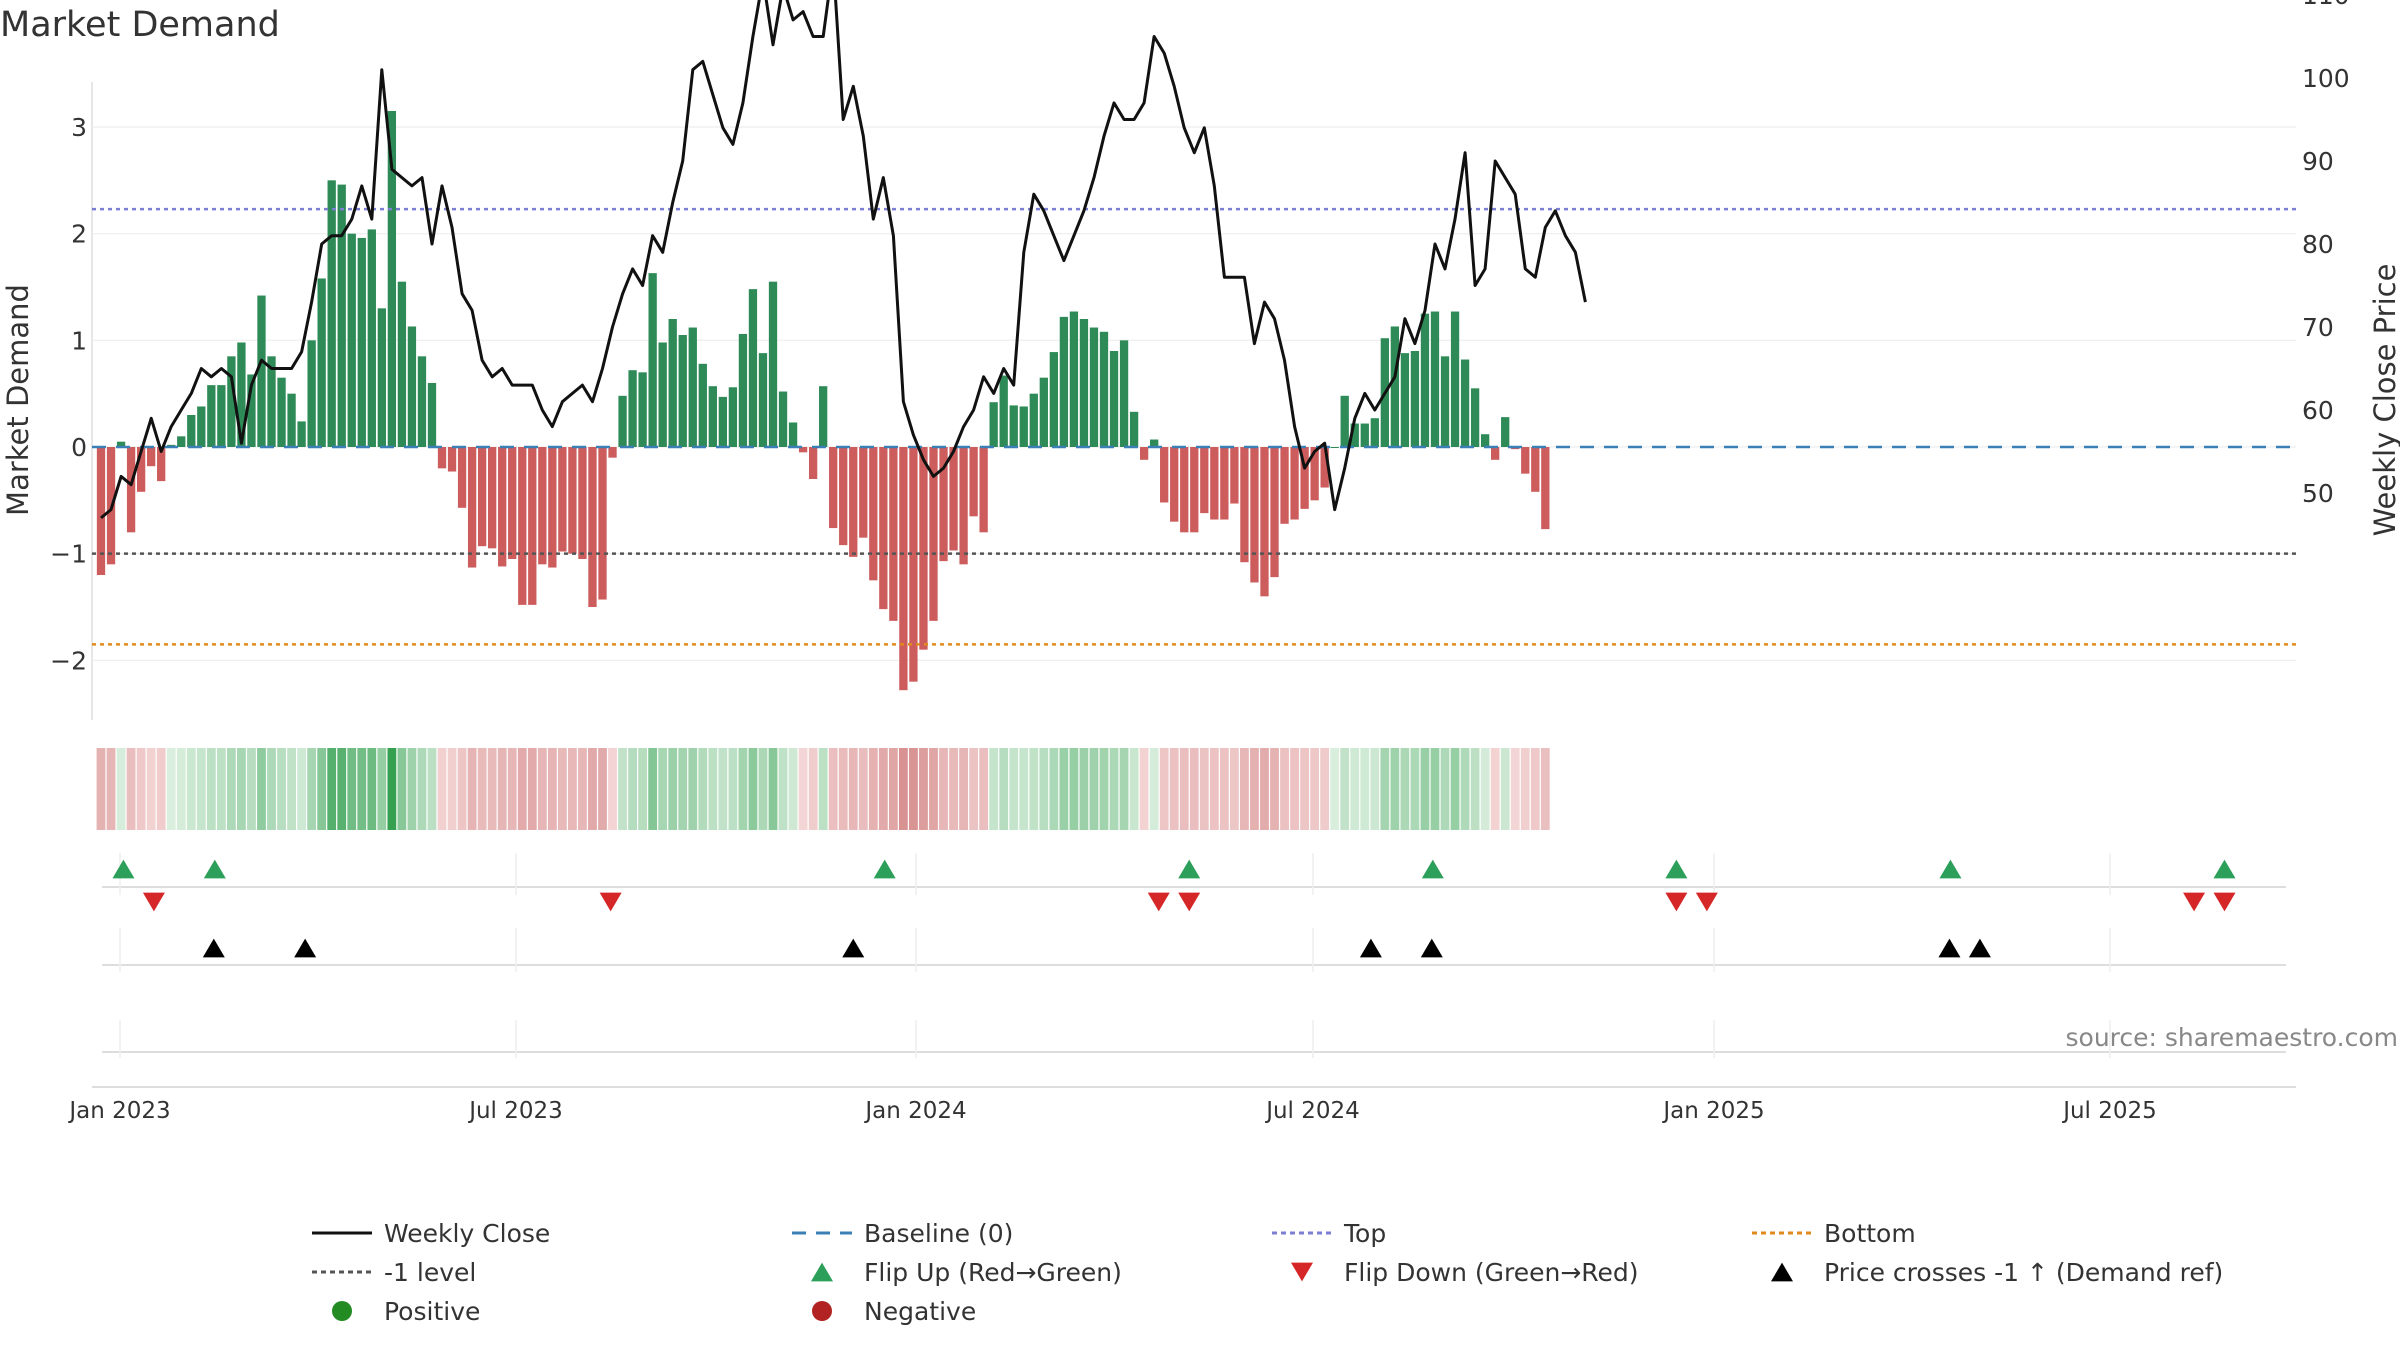  I want to click on x-tick-label: Jan 2025, so click(1712, 1111).